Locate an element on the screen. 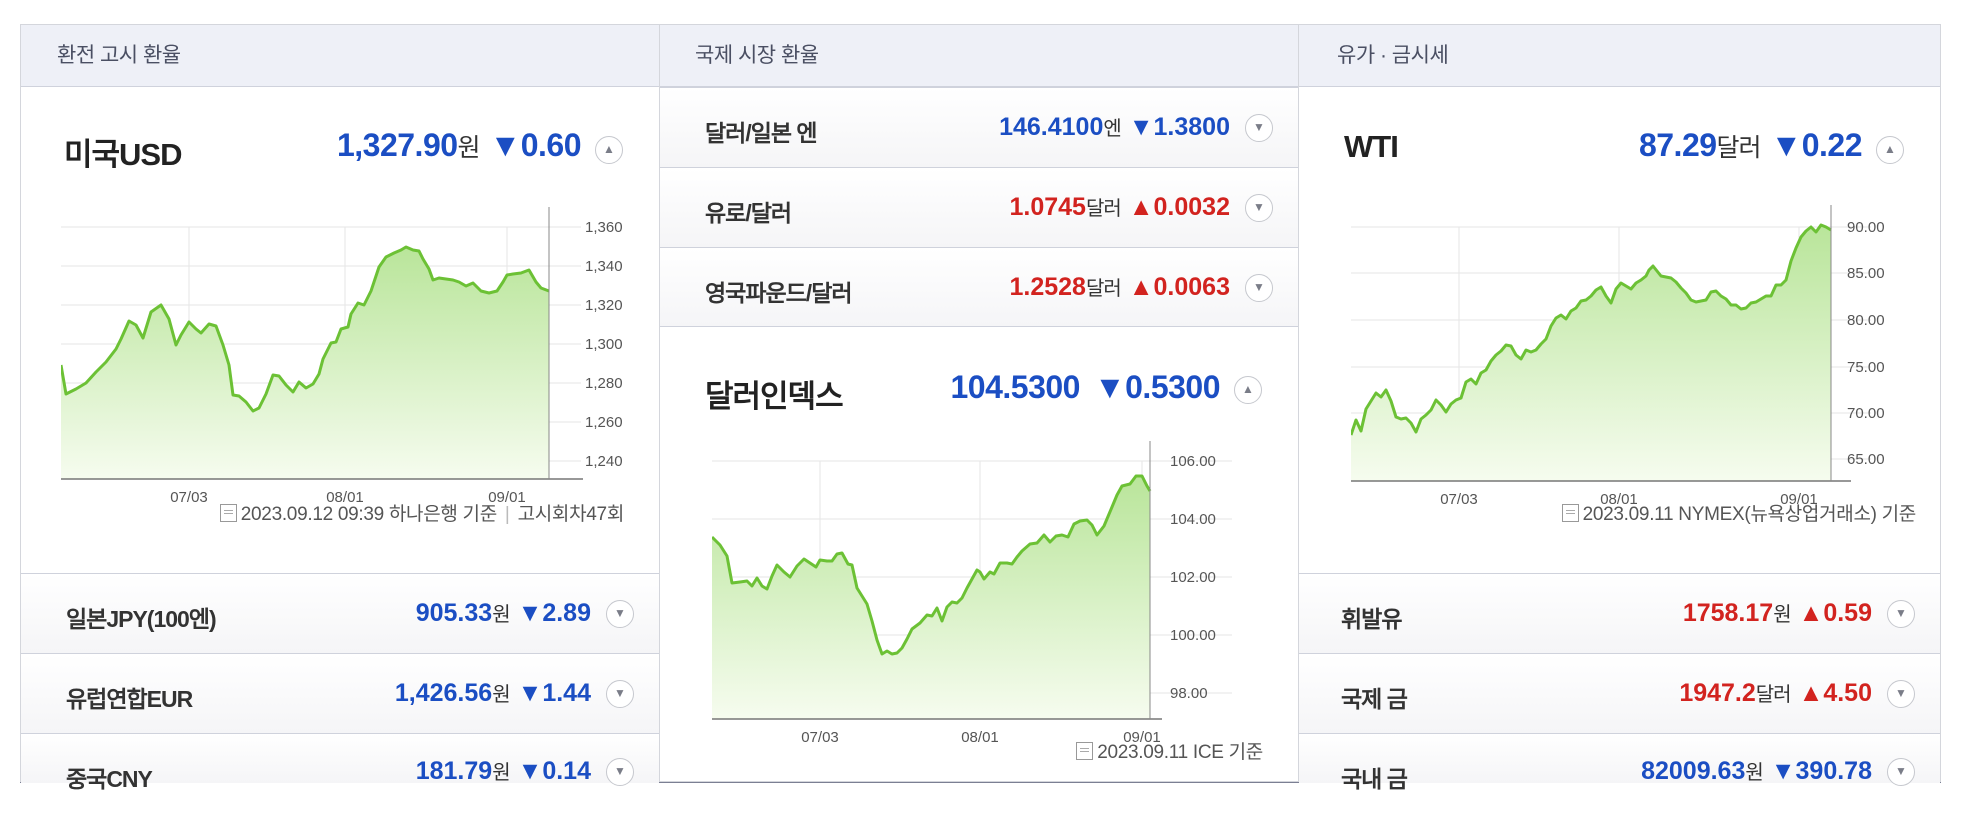  currency-name: 유럽연합EUR is located at coordinates (129, 699).